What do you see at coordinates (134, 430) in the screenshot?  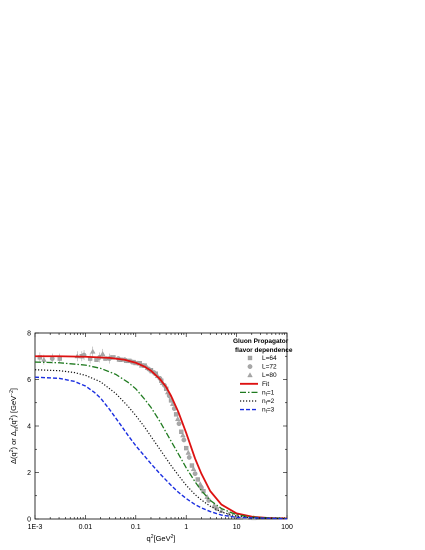 I see `series` at bounding box center [134, 430].